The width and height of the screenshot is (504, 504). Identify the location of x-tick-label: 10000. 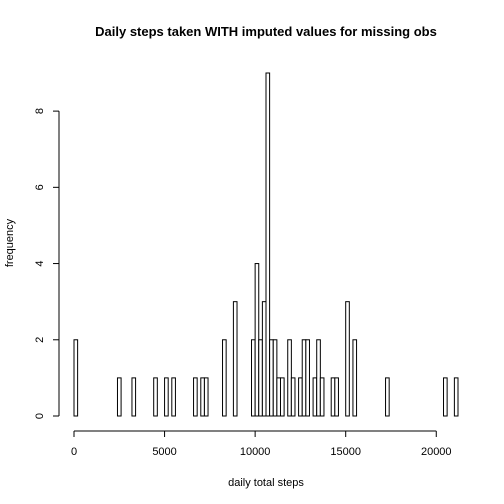
(255, 452).